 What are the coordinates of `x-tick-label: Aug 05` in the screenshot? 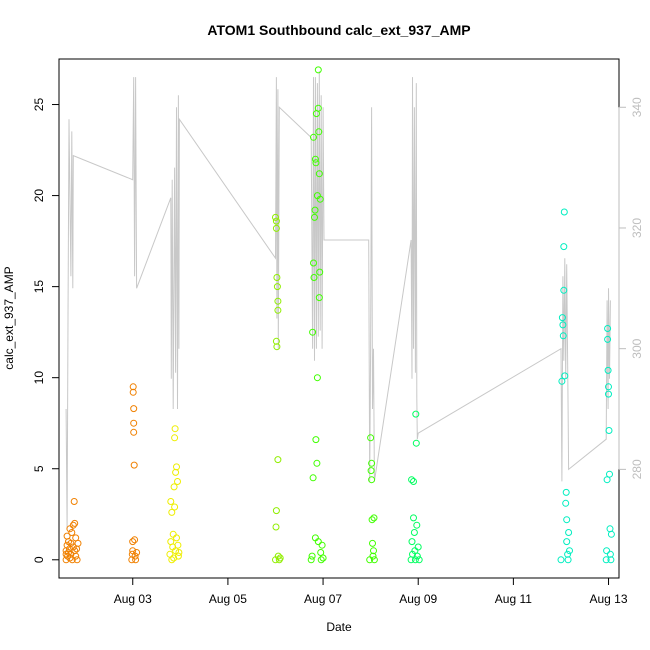 It's located at (228, 599).